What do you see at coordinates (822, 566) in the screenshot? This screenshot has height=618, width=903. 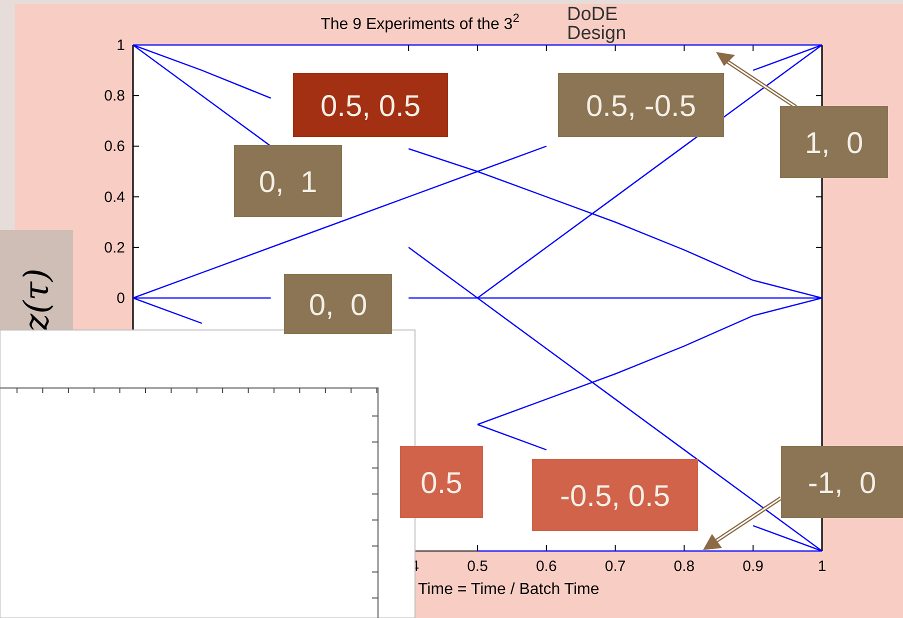 I see `x-tick-label: 1` at bounding box center [822, 566].